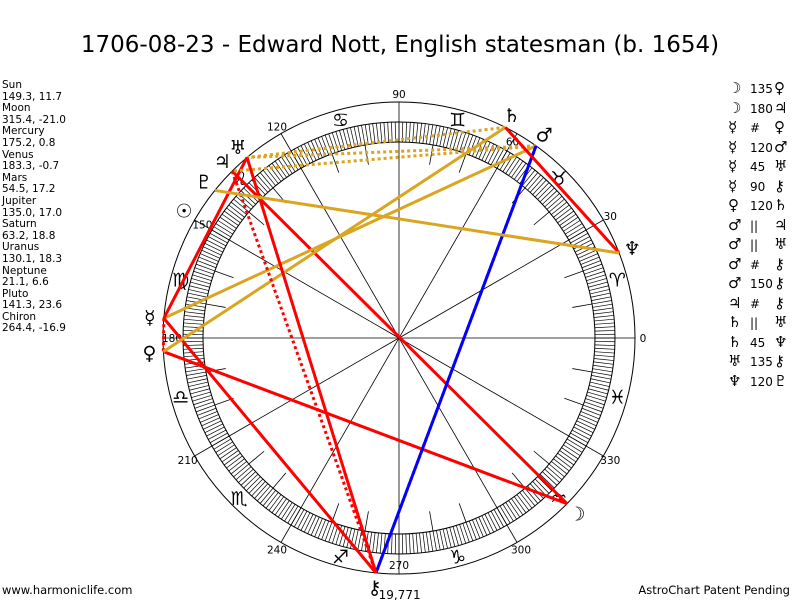 This screenshot has width=800, height=600. What do you see at coordinates (735, 341) in the screenshot?
I see `saturn-icon: ♄` at bounding box center [735, 341].